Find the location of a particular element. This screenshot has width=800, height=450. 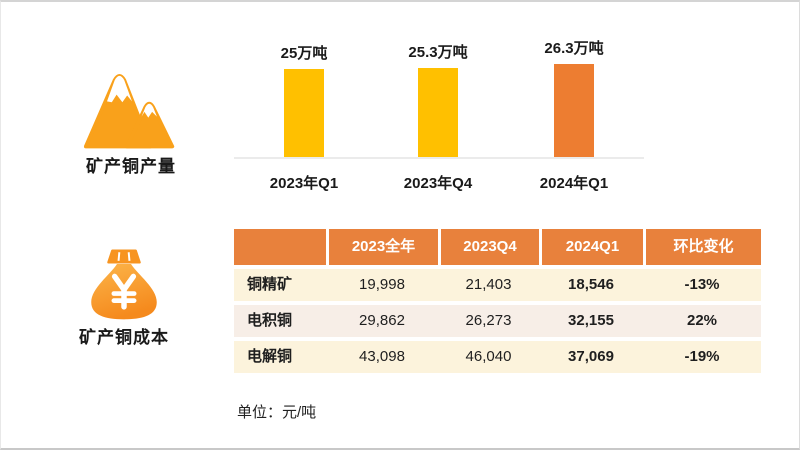

table-cell: 29,862 is located at coordinates (382, 320).